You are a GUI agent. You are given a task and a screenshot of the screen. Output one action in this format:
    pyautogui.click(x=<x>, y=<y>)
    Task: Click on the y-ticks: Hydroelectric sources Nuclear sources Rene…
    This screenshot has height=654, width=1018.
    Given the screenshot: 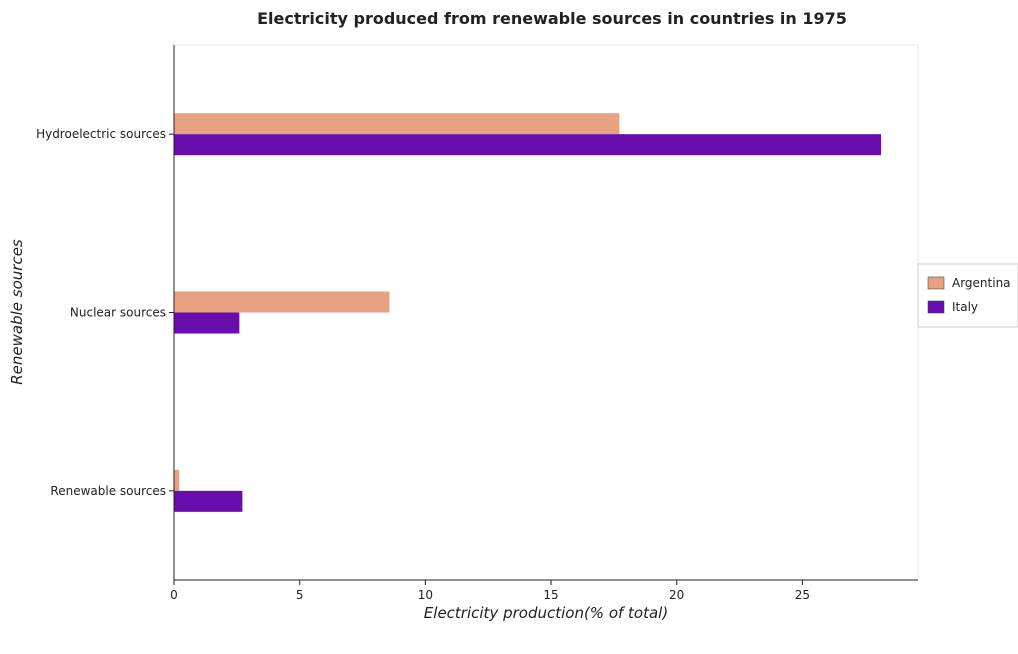 What is the action you would take?
    pyautogui.click(x=105, y=312)
    